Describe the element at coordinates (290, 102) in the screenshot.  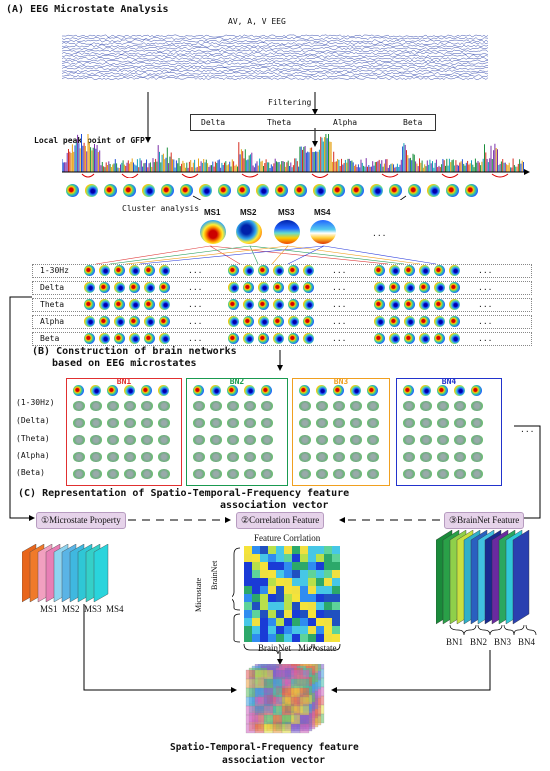
I see `filtering-label: Filtering` at that location.